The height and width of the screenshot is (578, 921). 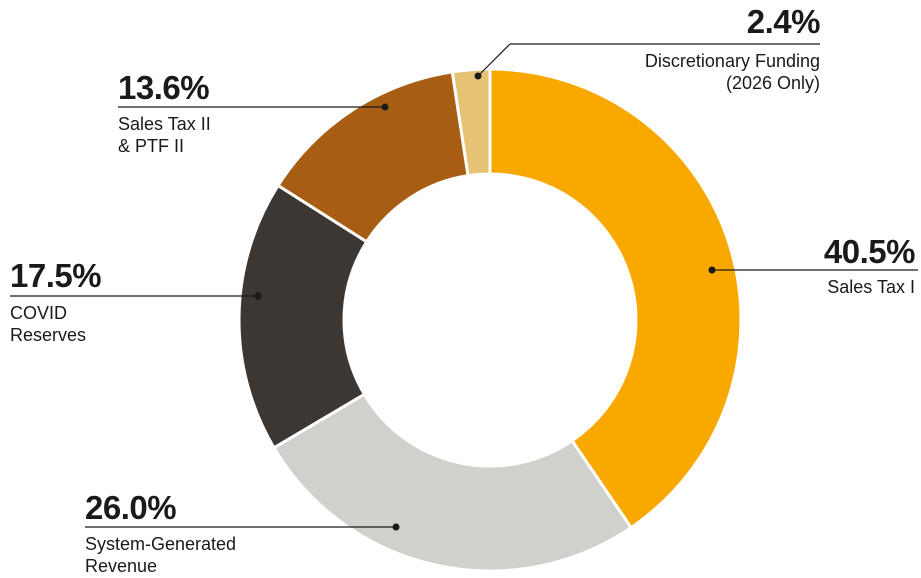 What do you see at coordinates (164, 87) in the screenshot?
I see `percent-label: 13.6%` at bounding box center [164, 87].